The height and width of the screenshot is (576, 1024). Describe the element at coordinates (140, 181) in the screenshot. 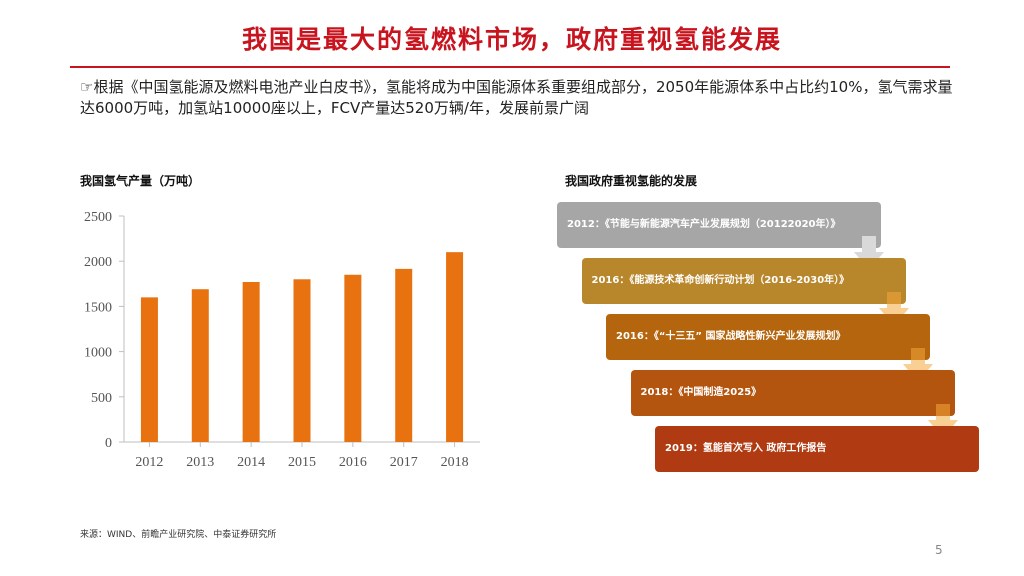

I see `chart-label: 我国氢气产量（万吨）` at that location.